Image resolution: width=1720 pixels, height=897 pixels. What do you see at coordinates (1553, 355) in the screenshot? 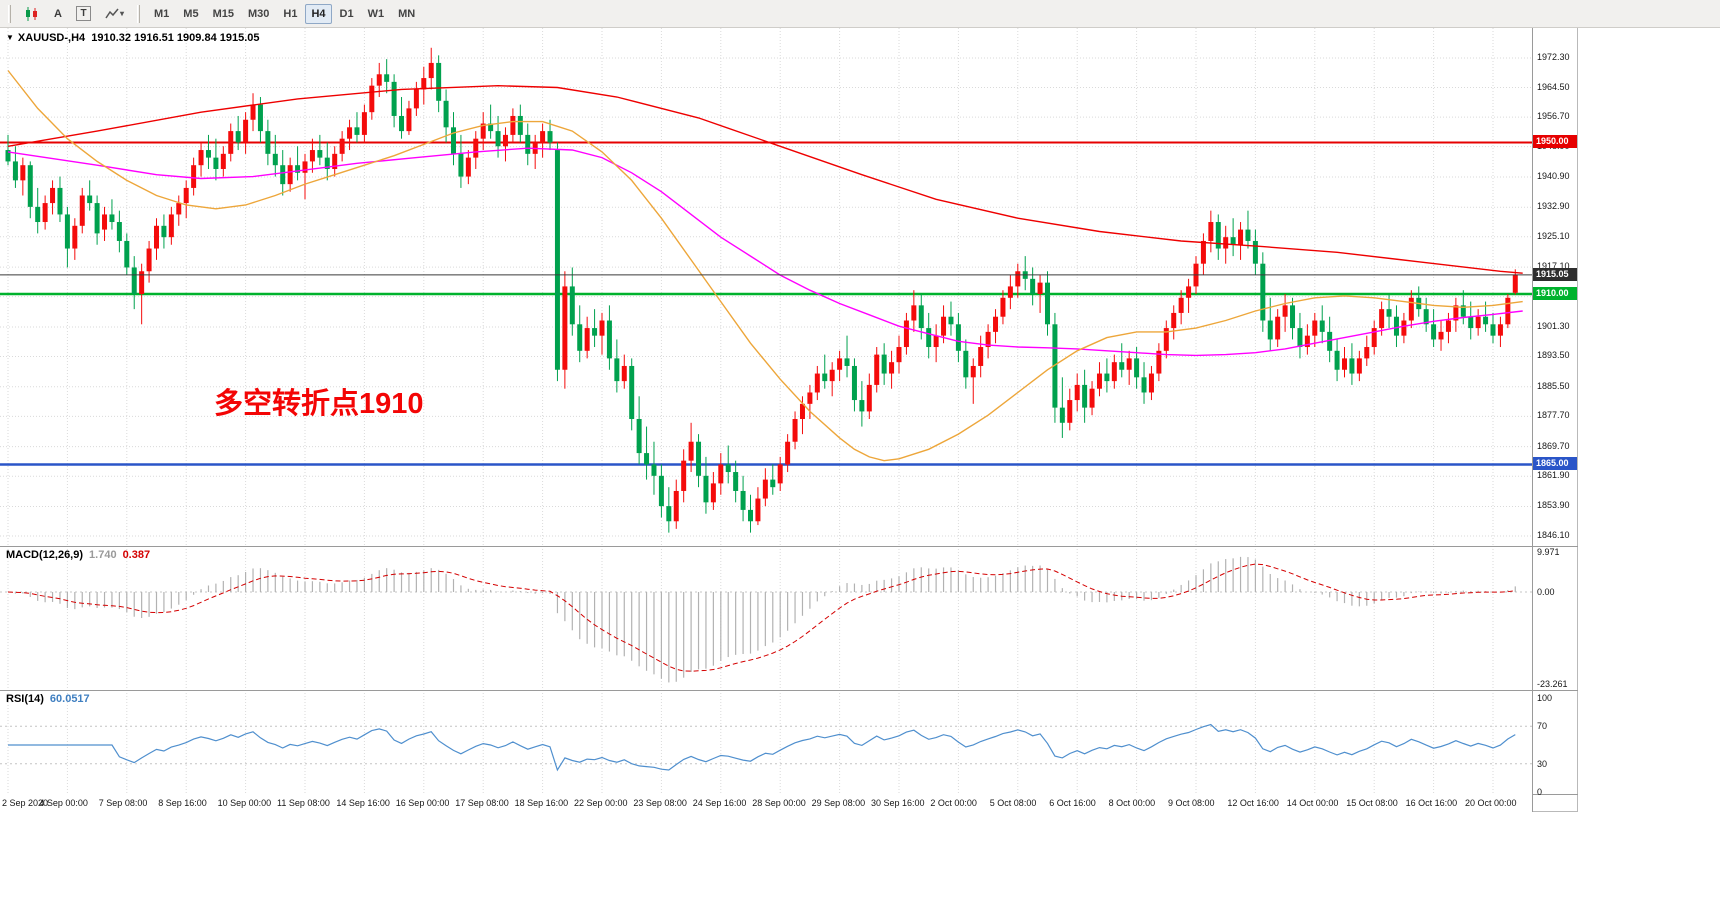
I see `price-axis-tick: 1893.50` at bounding box center [1553, 355].